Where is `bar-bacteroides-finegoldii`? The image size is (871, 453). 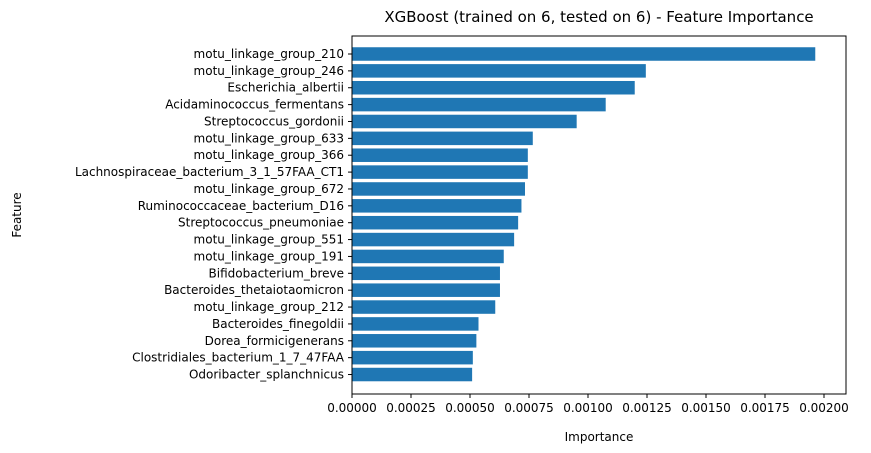
bar-bacteroides-finegoldii is located at coordinates (415, 324).